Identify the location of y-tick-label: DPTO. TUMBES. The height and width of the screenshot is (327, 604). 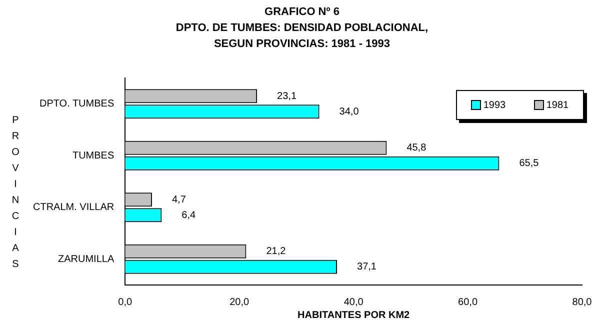
(76, 104).